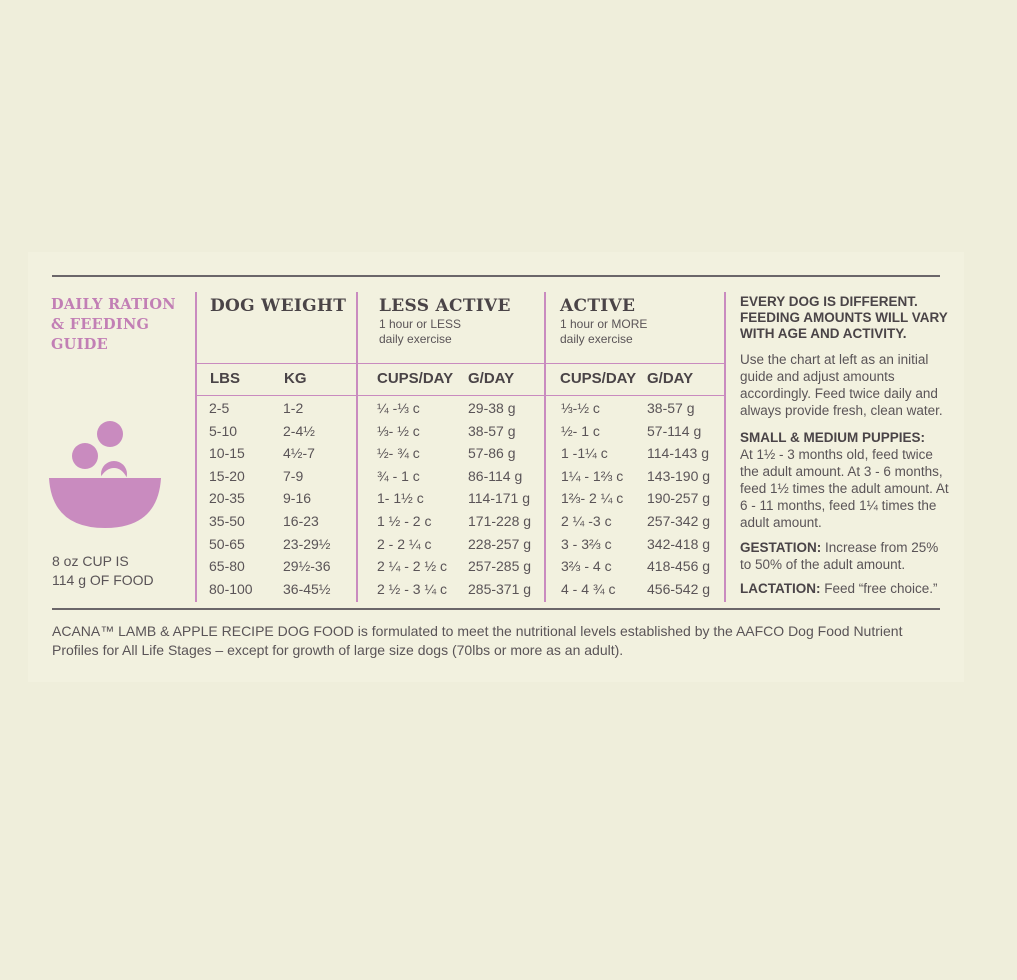 The width and height of the screenshot is (1017, 980). Describe the element at coordinates (225, 378) in the screenshot. I see `lbs-header: LBS` at that location.